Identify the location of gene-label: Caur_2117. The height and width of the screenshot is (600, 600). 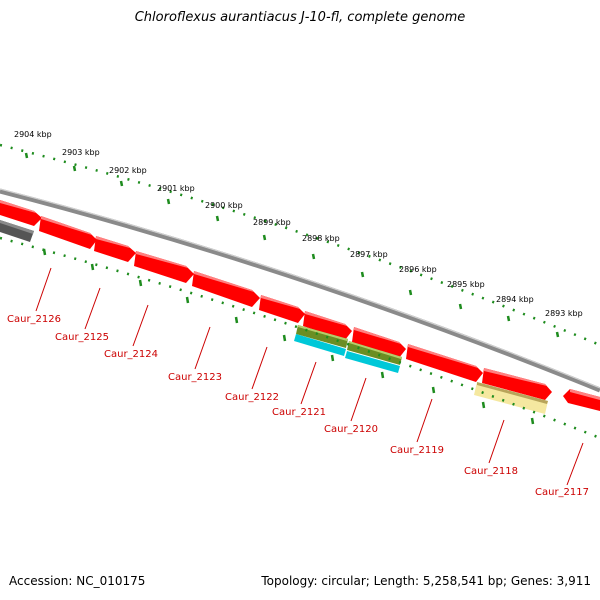
(562, 492).